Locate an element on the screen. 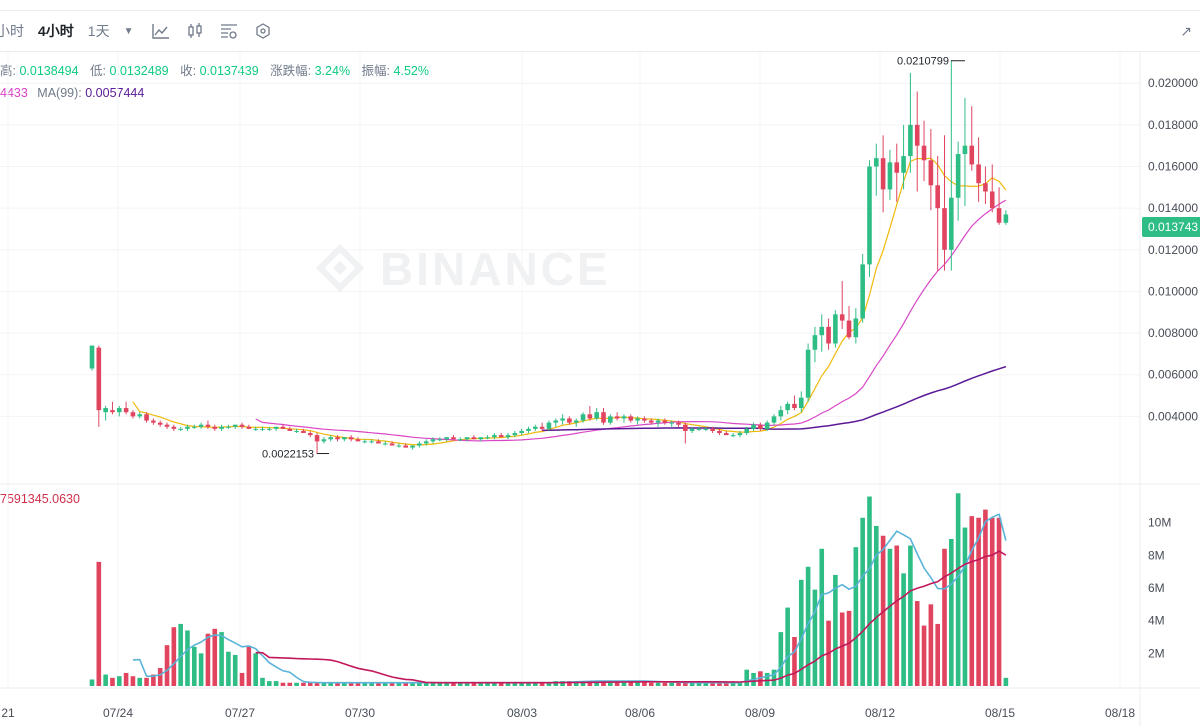 The image size is (1200, 726). candlestick-icon is located at coordinates (195, 31).